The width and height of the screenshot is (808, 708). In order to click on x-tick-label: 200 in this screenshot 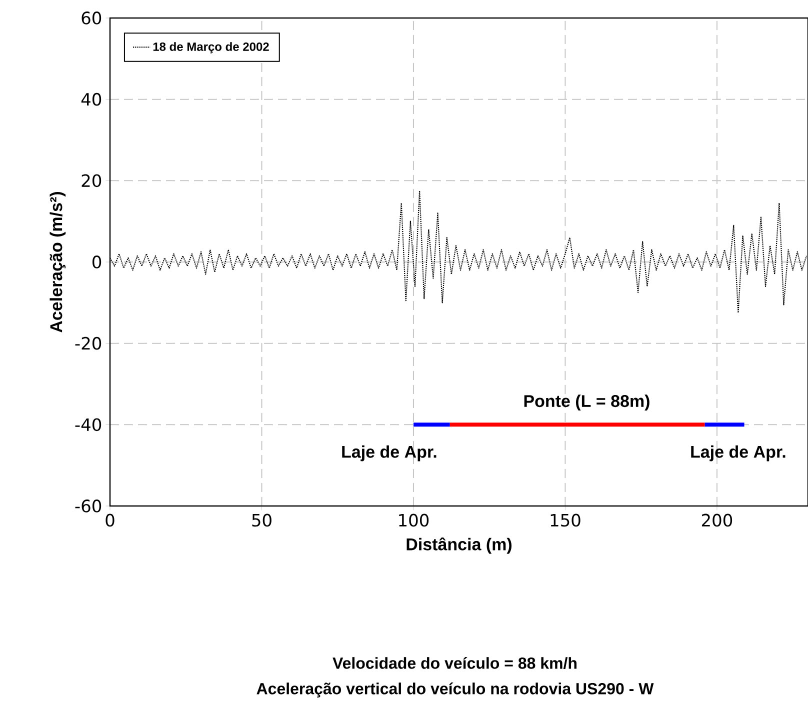, I will do `click(717, 520)`.